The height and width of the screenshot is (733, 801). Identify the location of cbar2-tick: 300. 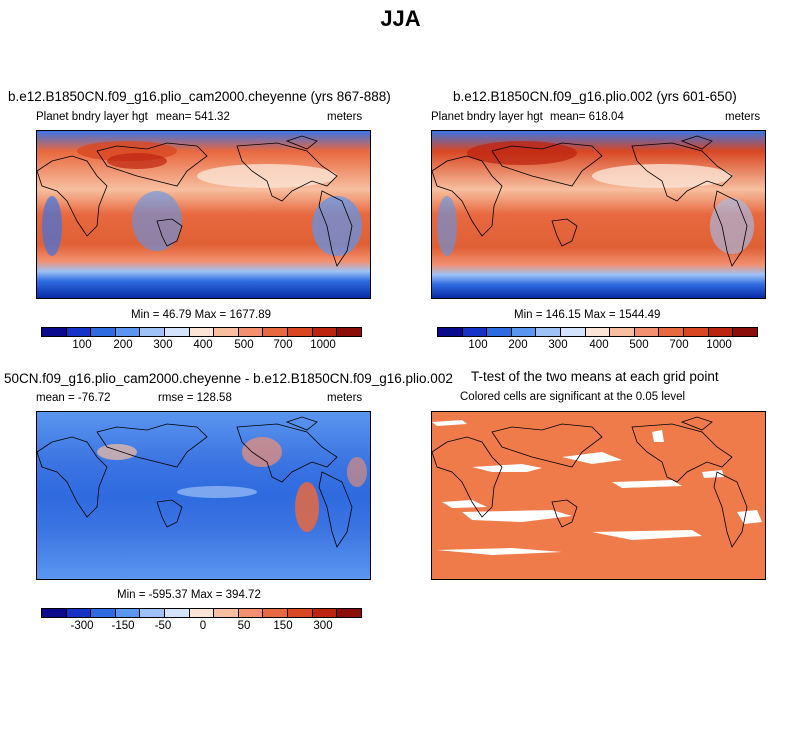
(558, 345).